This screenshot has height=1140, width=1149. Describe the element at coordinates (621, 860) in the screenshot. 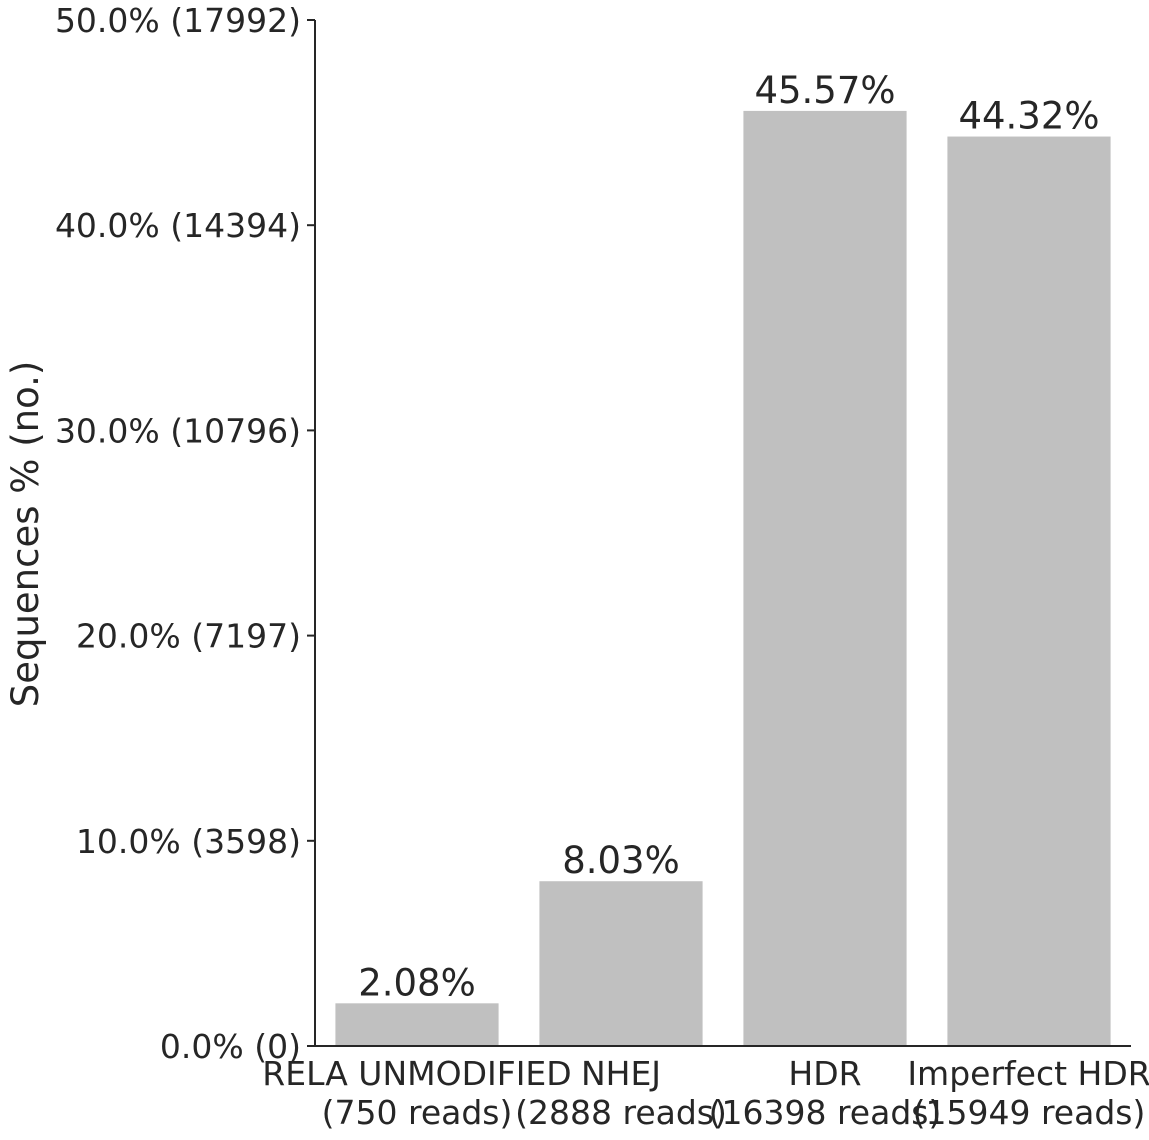

I see `bar-value-label-1: 8.03%` at that location.